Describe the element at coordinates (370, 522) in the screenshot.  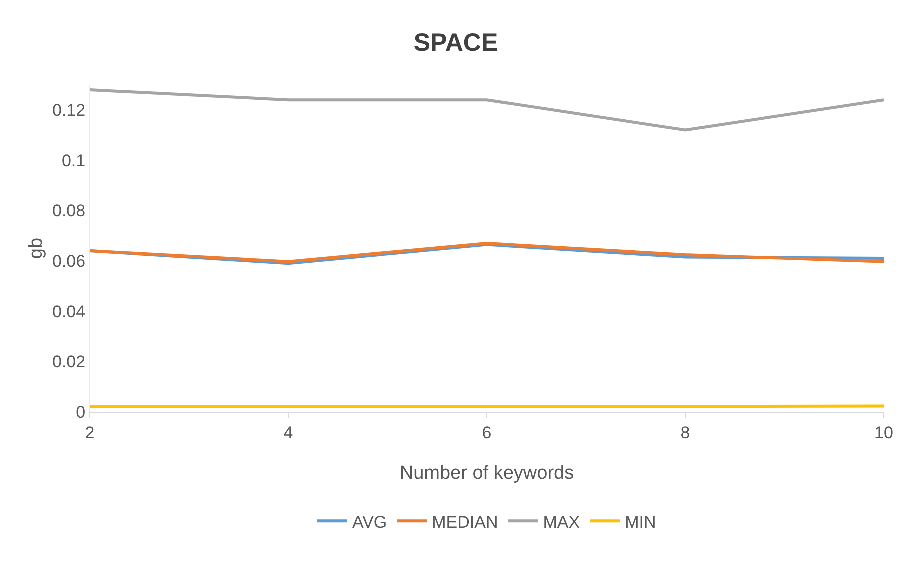
I see `legend-label: AVG` at that location.